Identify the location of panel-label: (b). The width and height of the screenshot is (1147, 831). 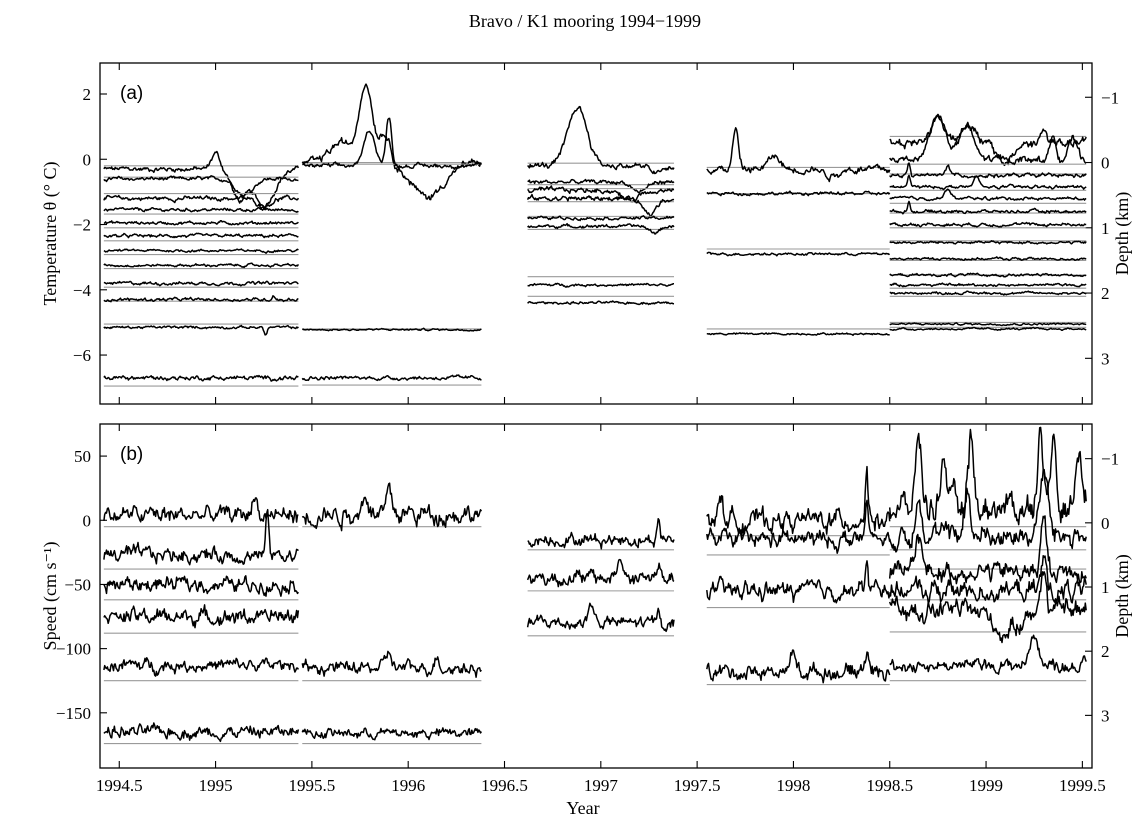
(131, 454).